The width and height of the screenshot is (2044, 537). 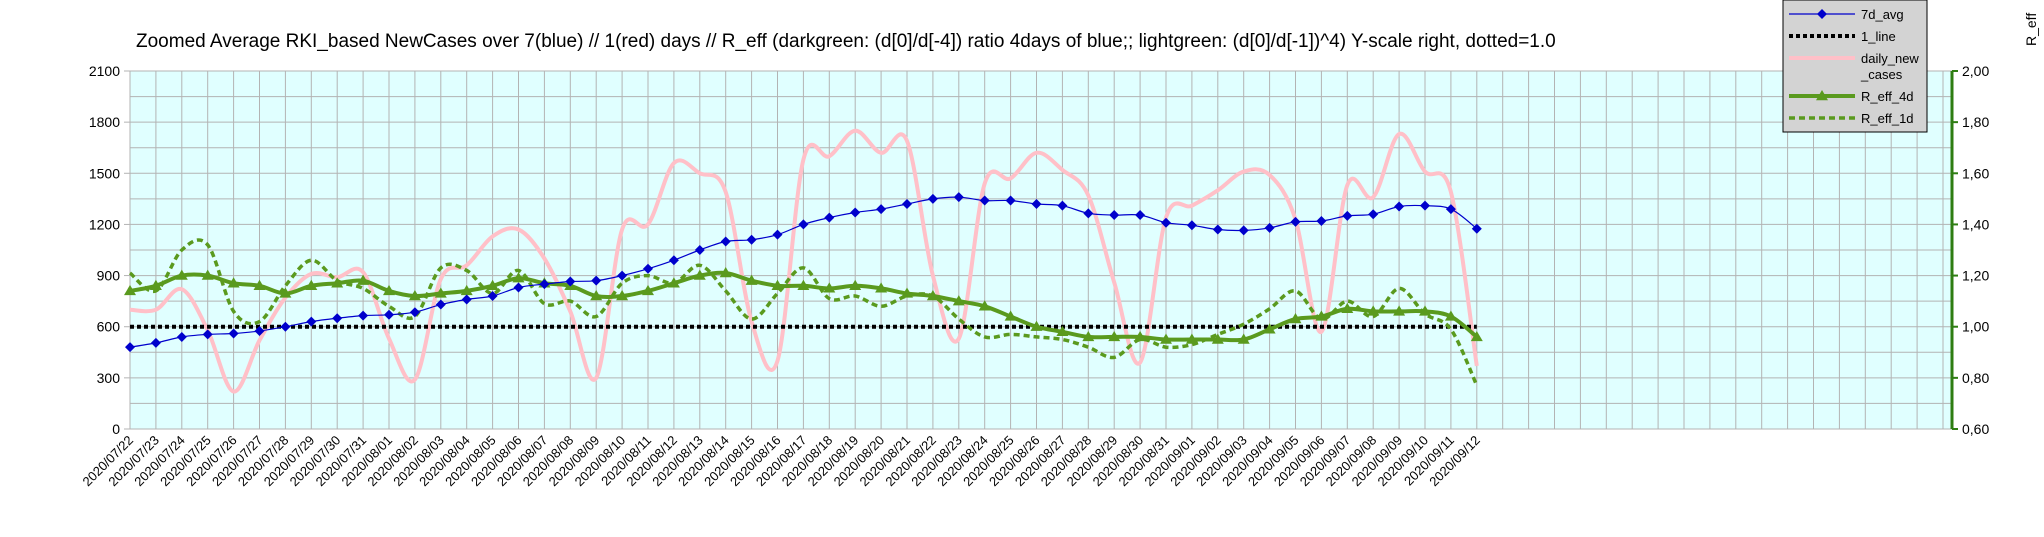 What do you see at coordinates (109, 276) in the screenshot?
I see `left-y-tick-label: 900` at bounding box center [109, 276].